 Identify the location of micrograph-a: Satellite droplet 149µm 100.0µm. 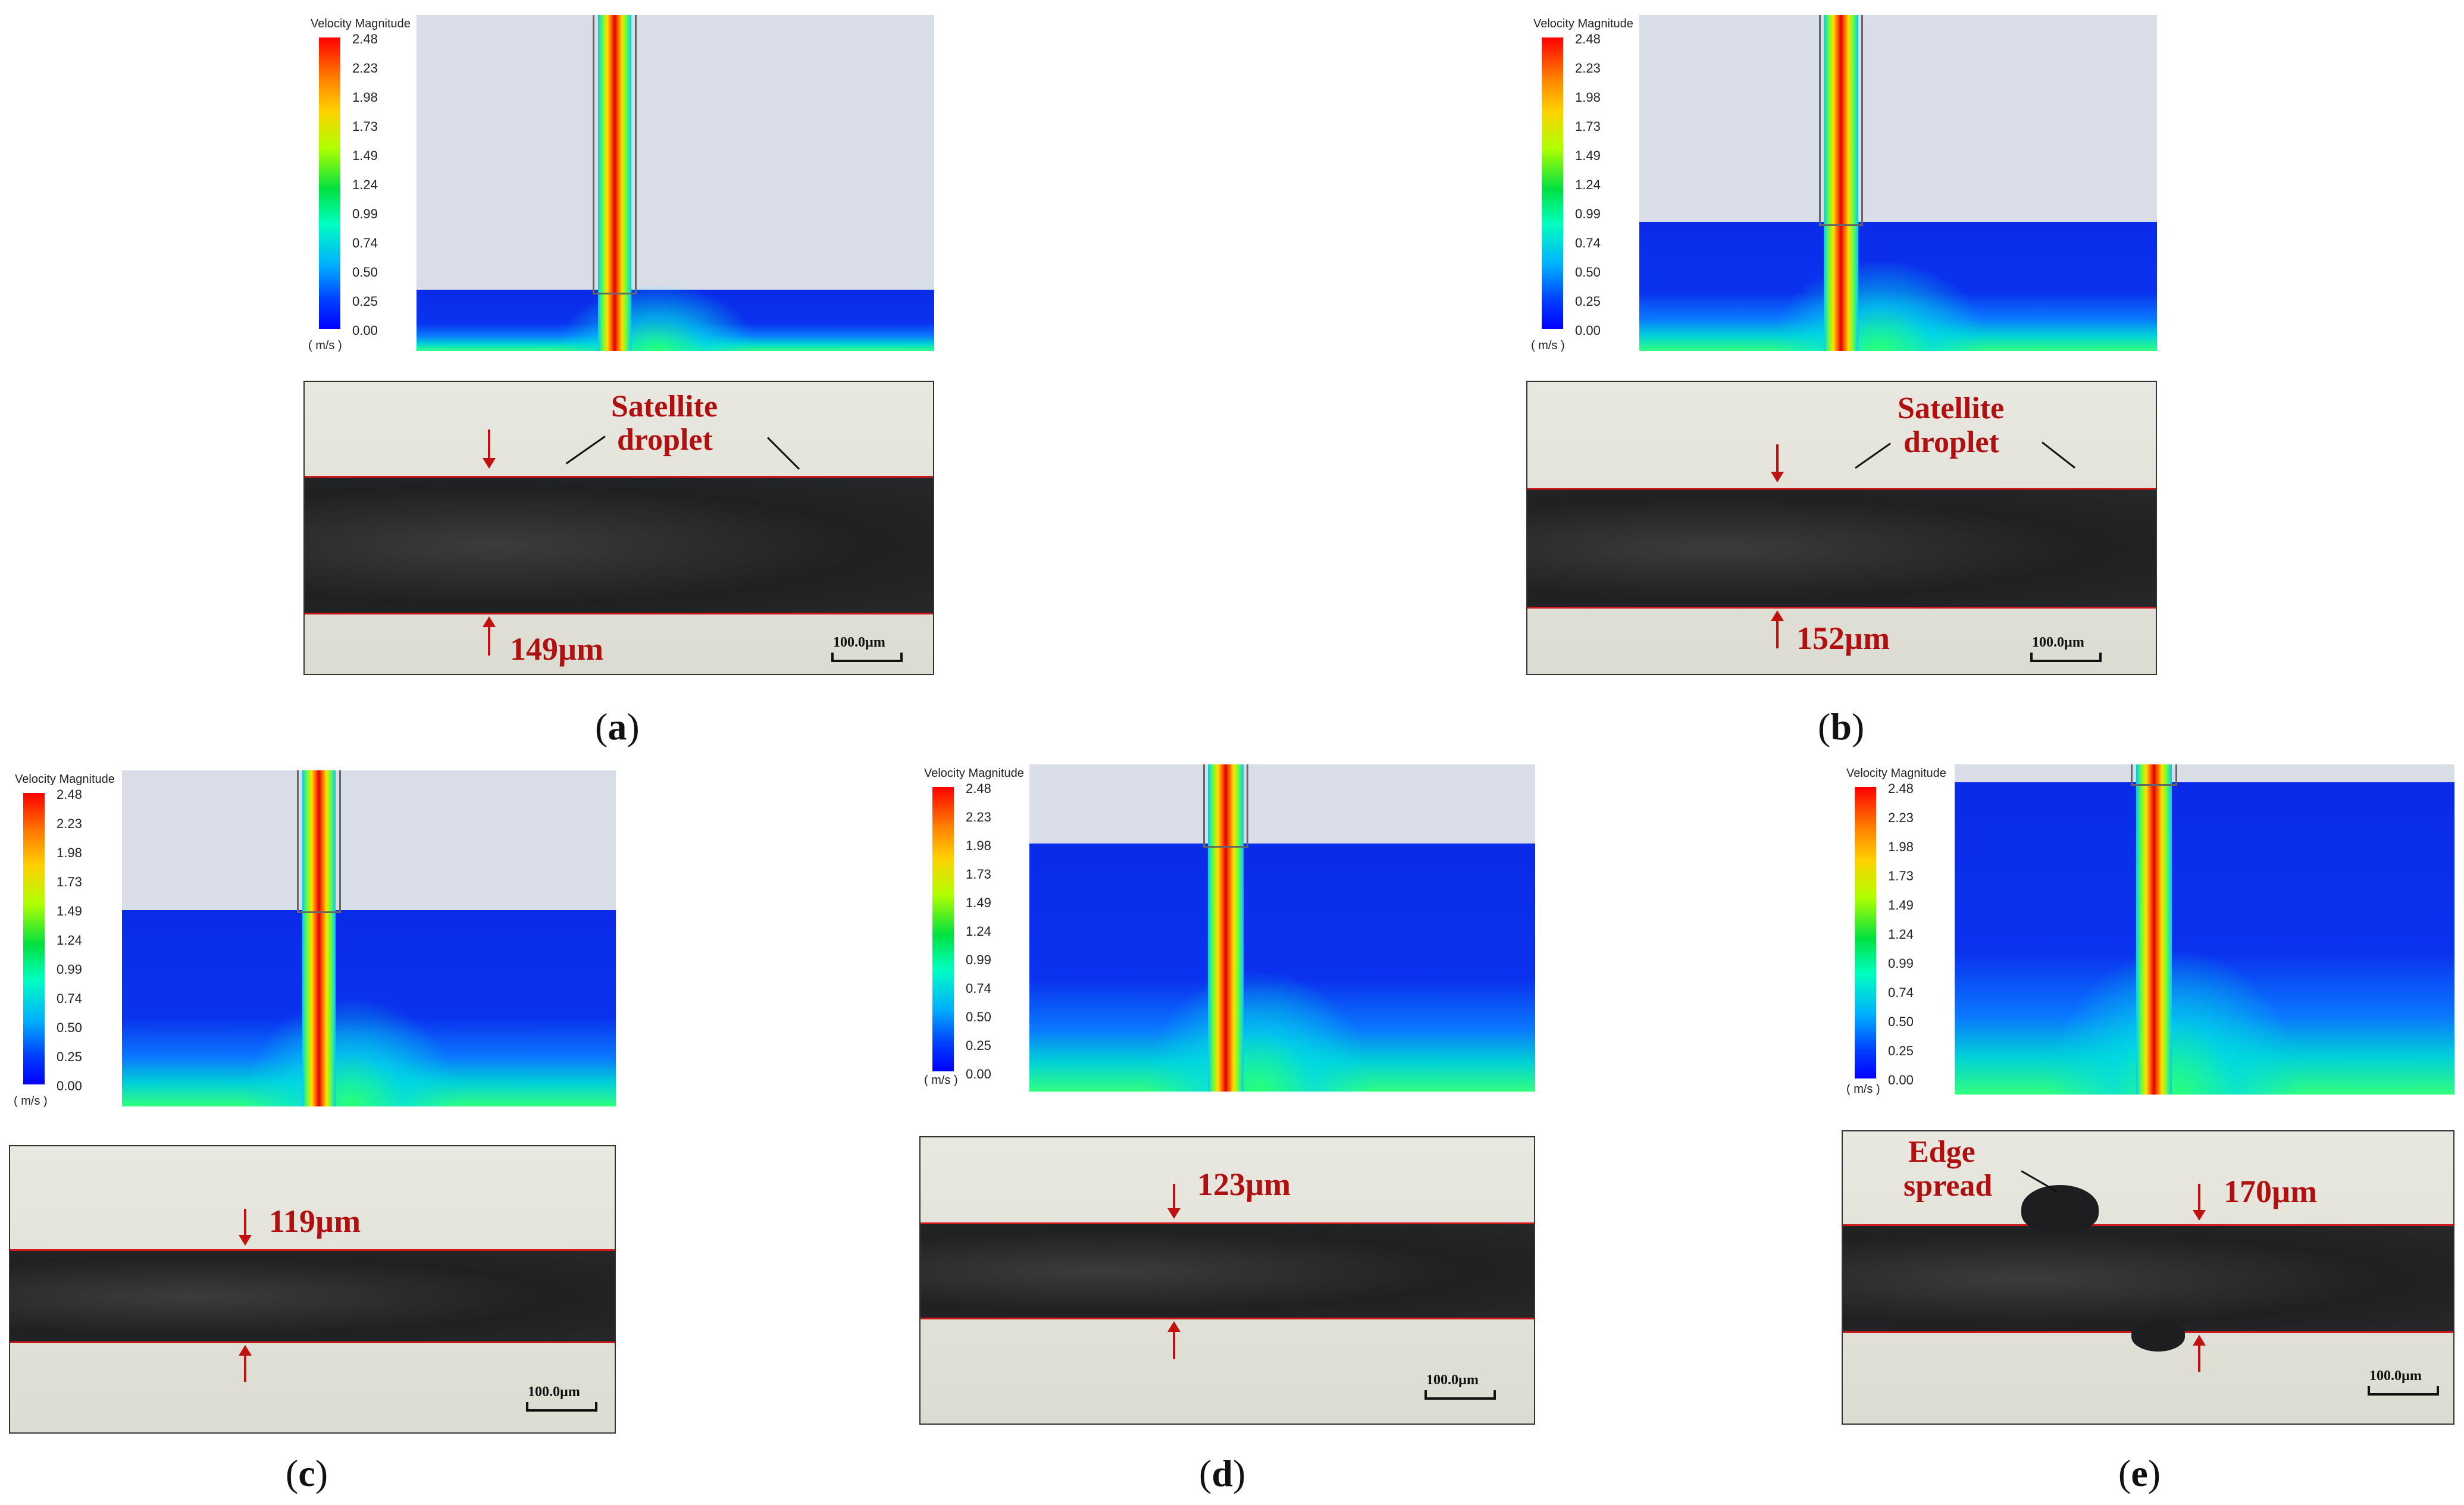
(618, 528).